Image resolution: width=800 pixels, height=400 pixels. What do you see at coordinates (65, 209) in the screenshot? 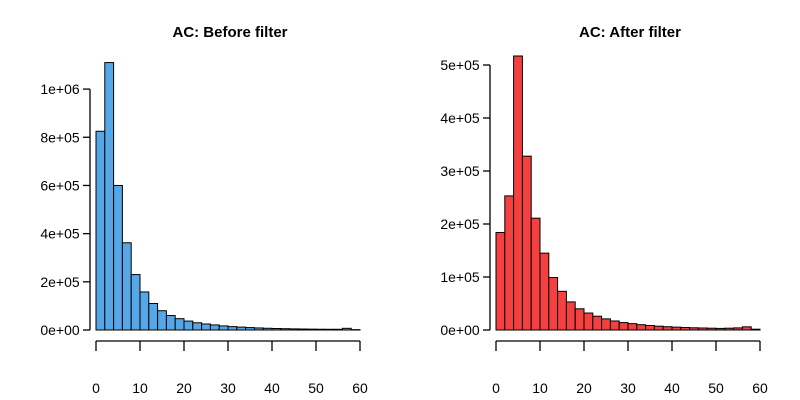
I see `y-axis: 0e+00 2e+05 4e+05 6e+05 8e+05 1e+06` at bounding box center [65, 209].